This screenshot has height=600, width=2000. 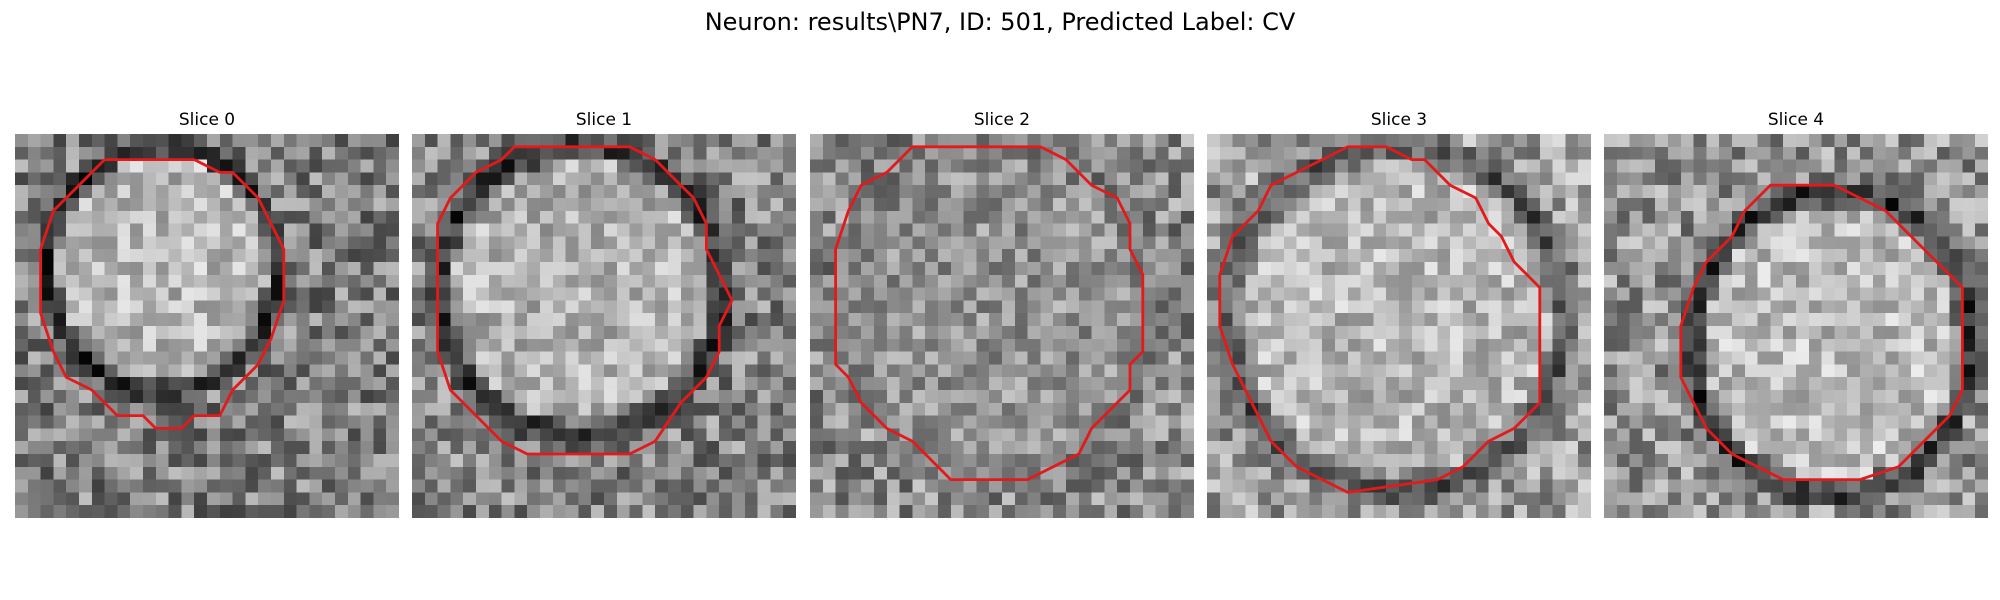 I want to click on slice-title-0: Slice 0, so click(x=207, y=120).